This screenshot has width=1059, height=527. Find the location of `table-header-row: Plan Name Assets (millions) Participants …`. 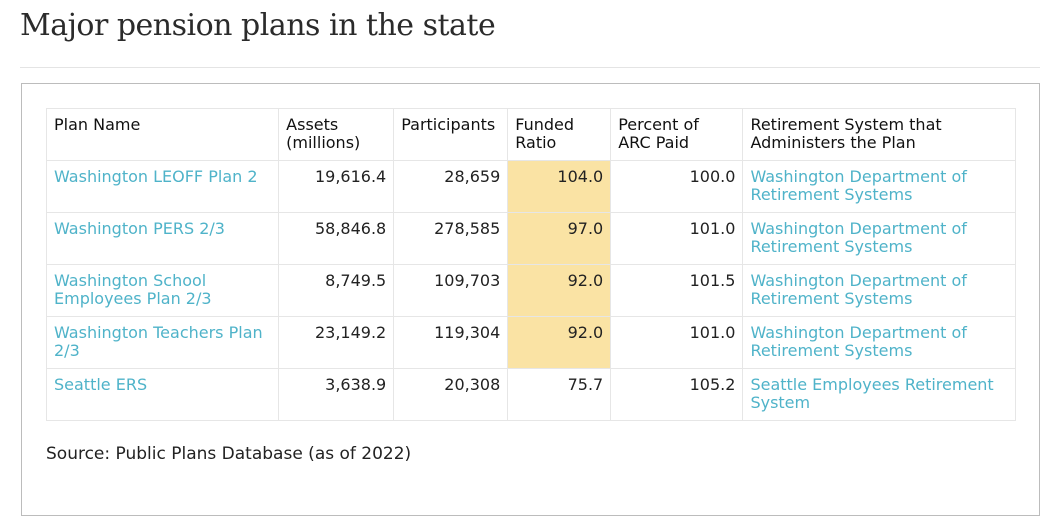

table-header-row: Plan Name Assets (millions) Participants … is located at coordinates (530, 134).